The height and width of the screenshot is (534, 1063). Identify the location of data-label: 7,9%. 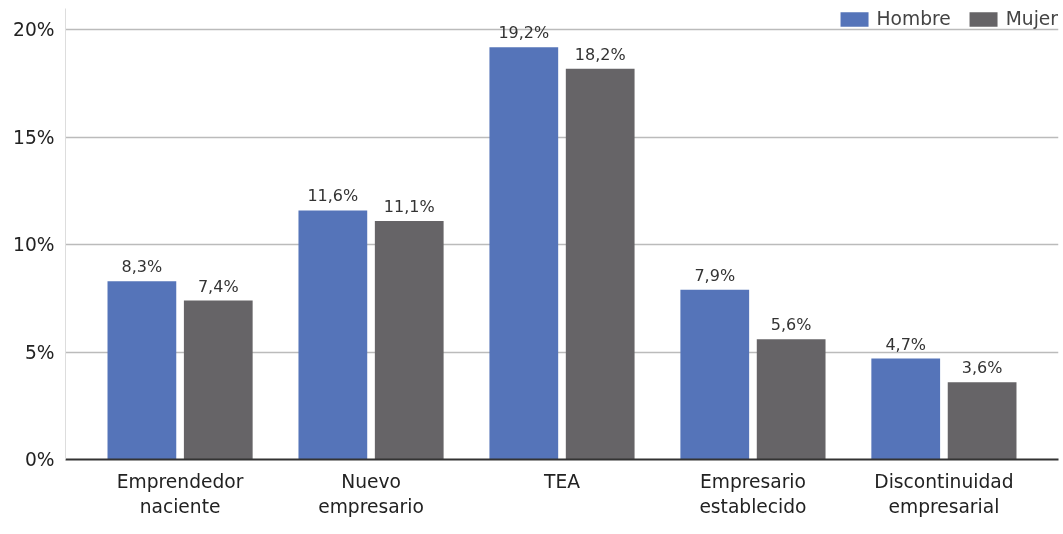
(715, 275).